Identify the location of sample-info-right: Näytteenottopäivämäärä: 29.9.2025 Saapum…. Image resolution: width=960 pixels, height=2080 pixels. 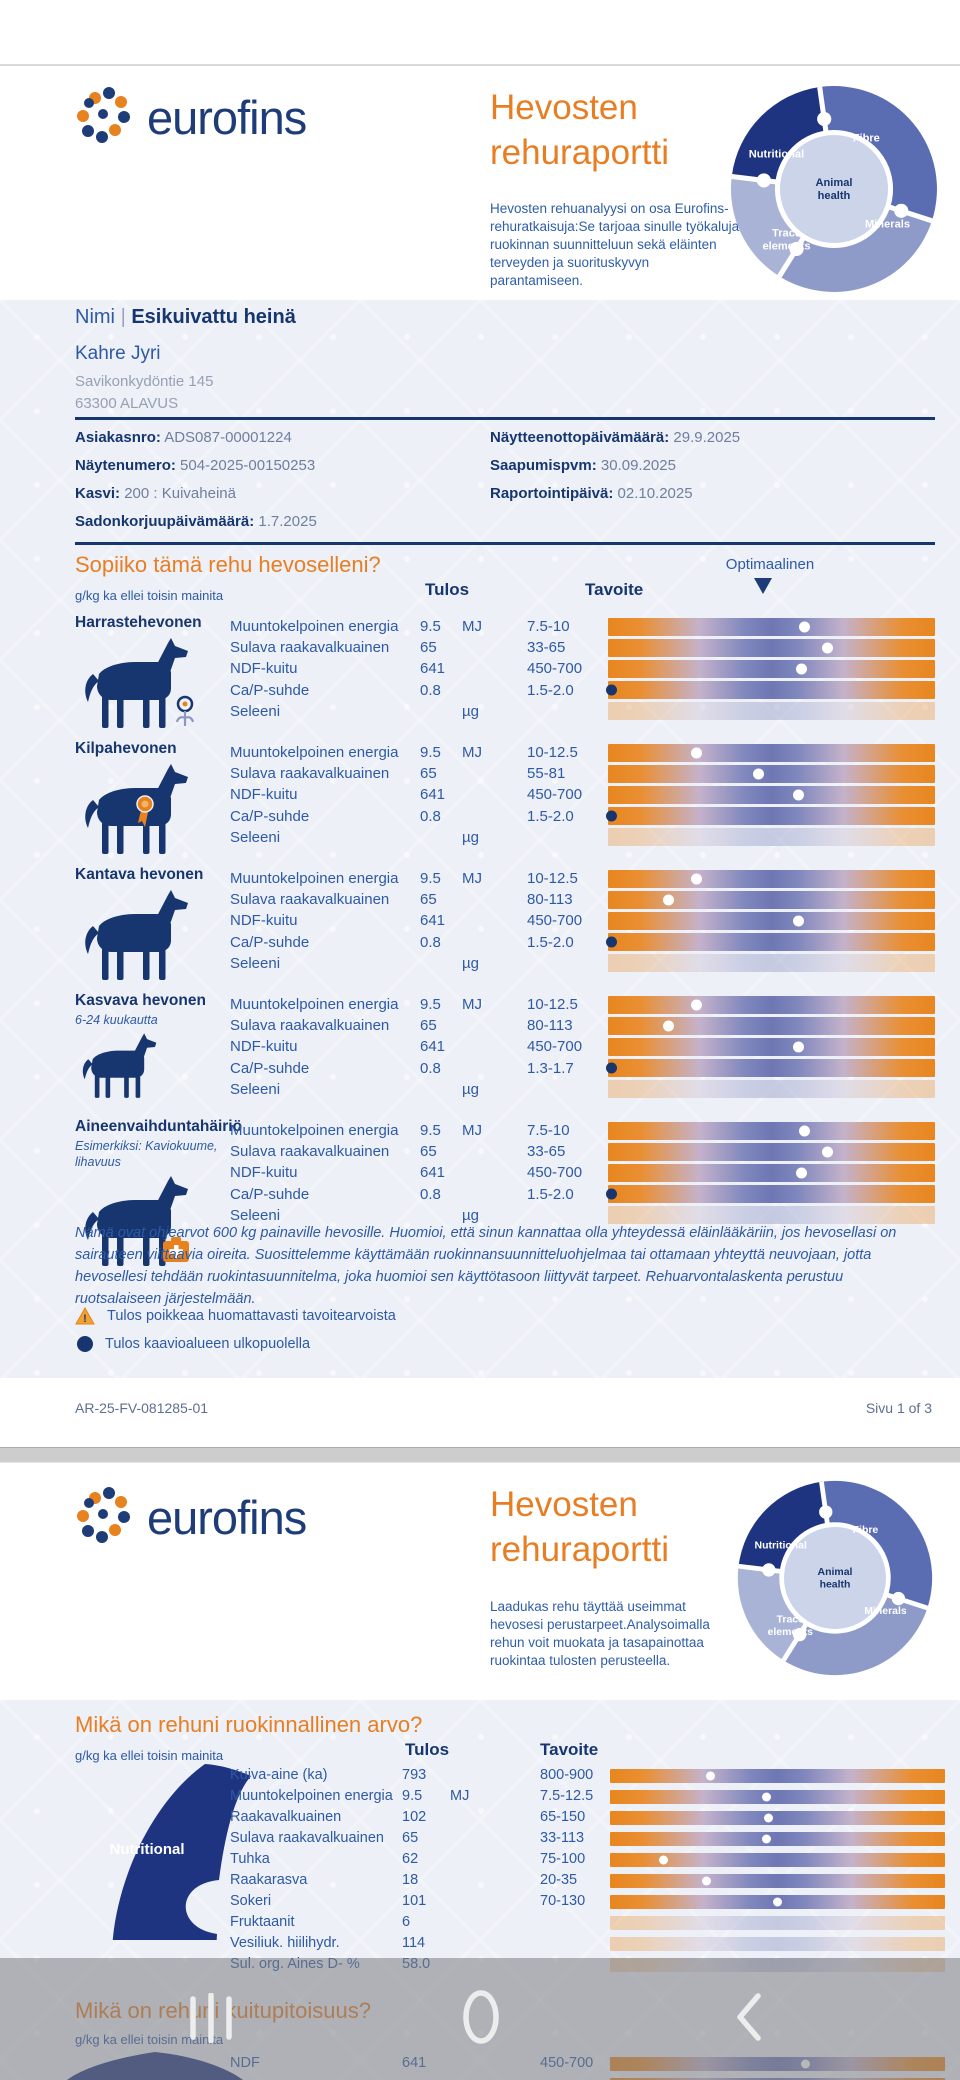
(710, 466).